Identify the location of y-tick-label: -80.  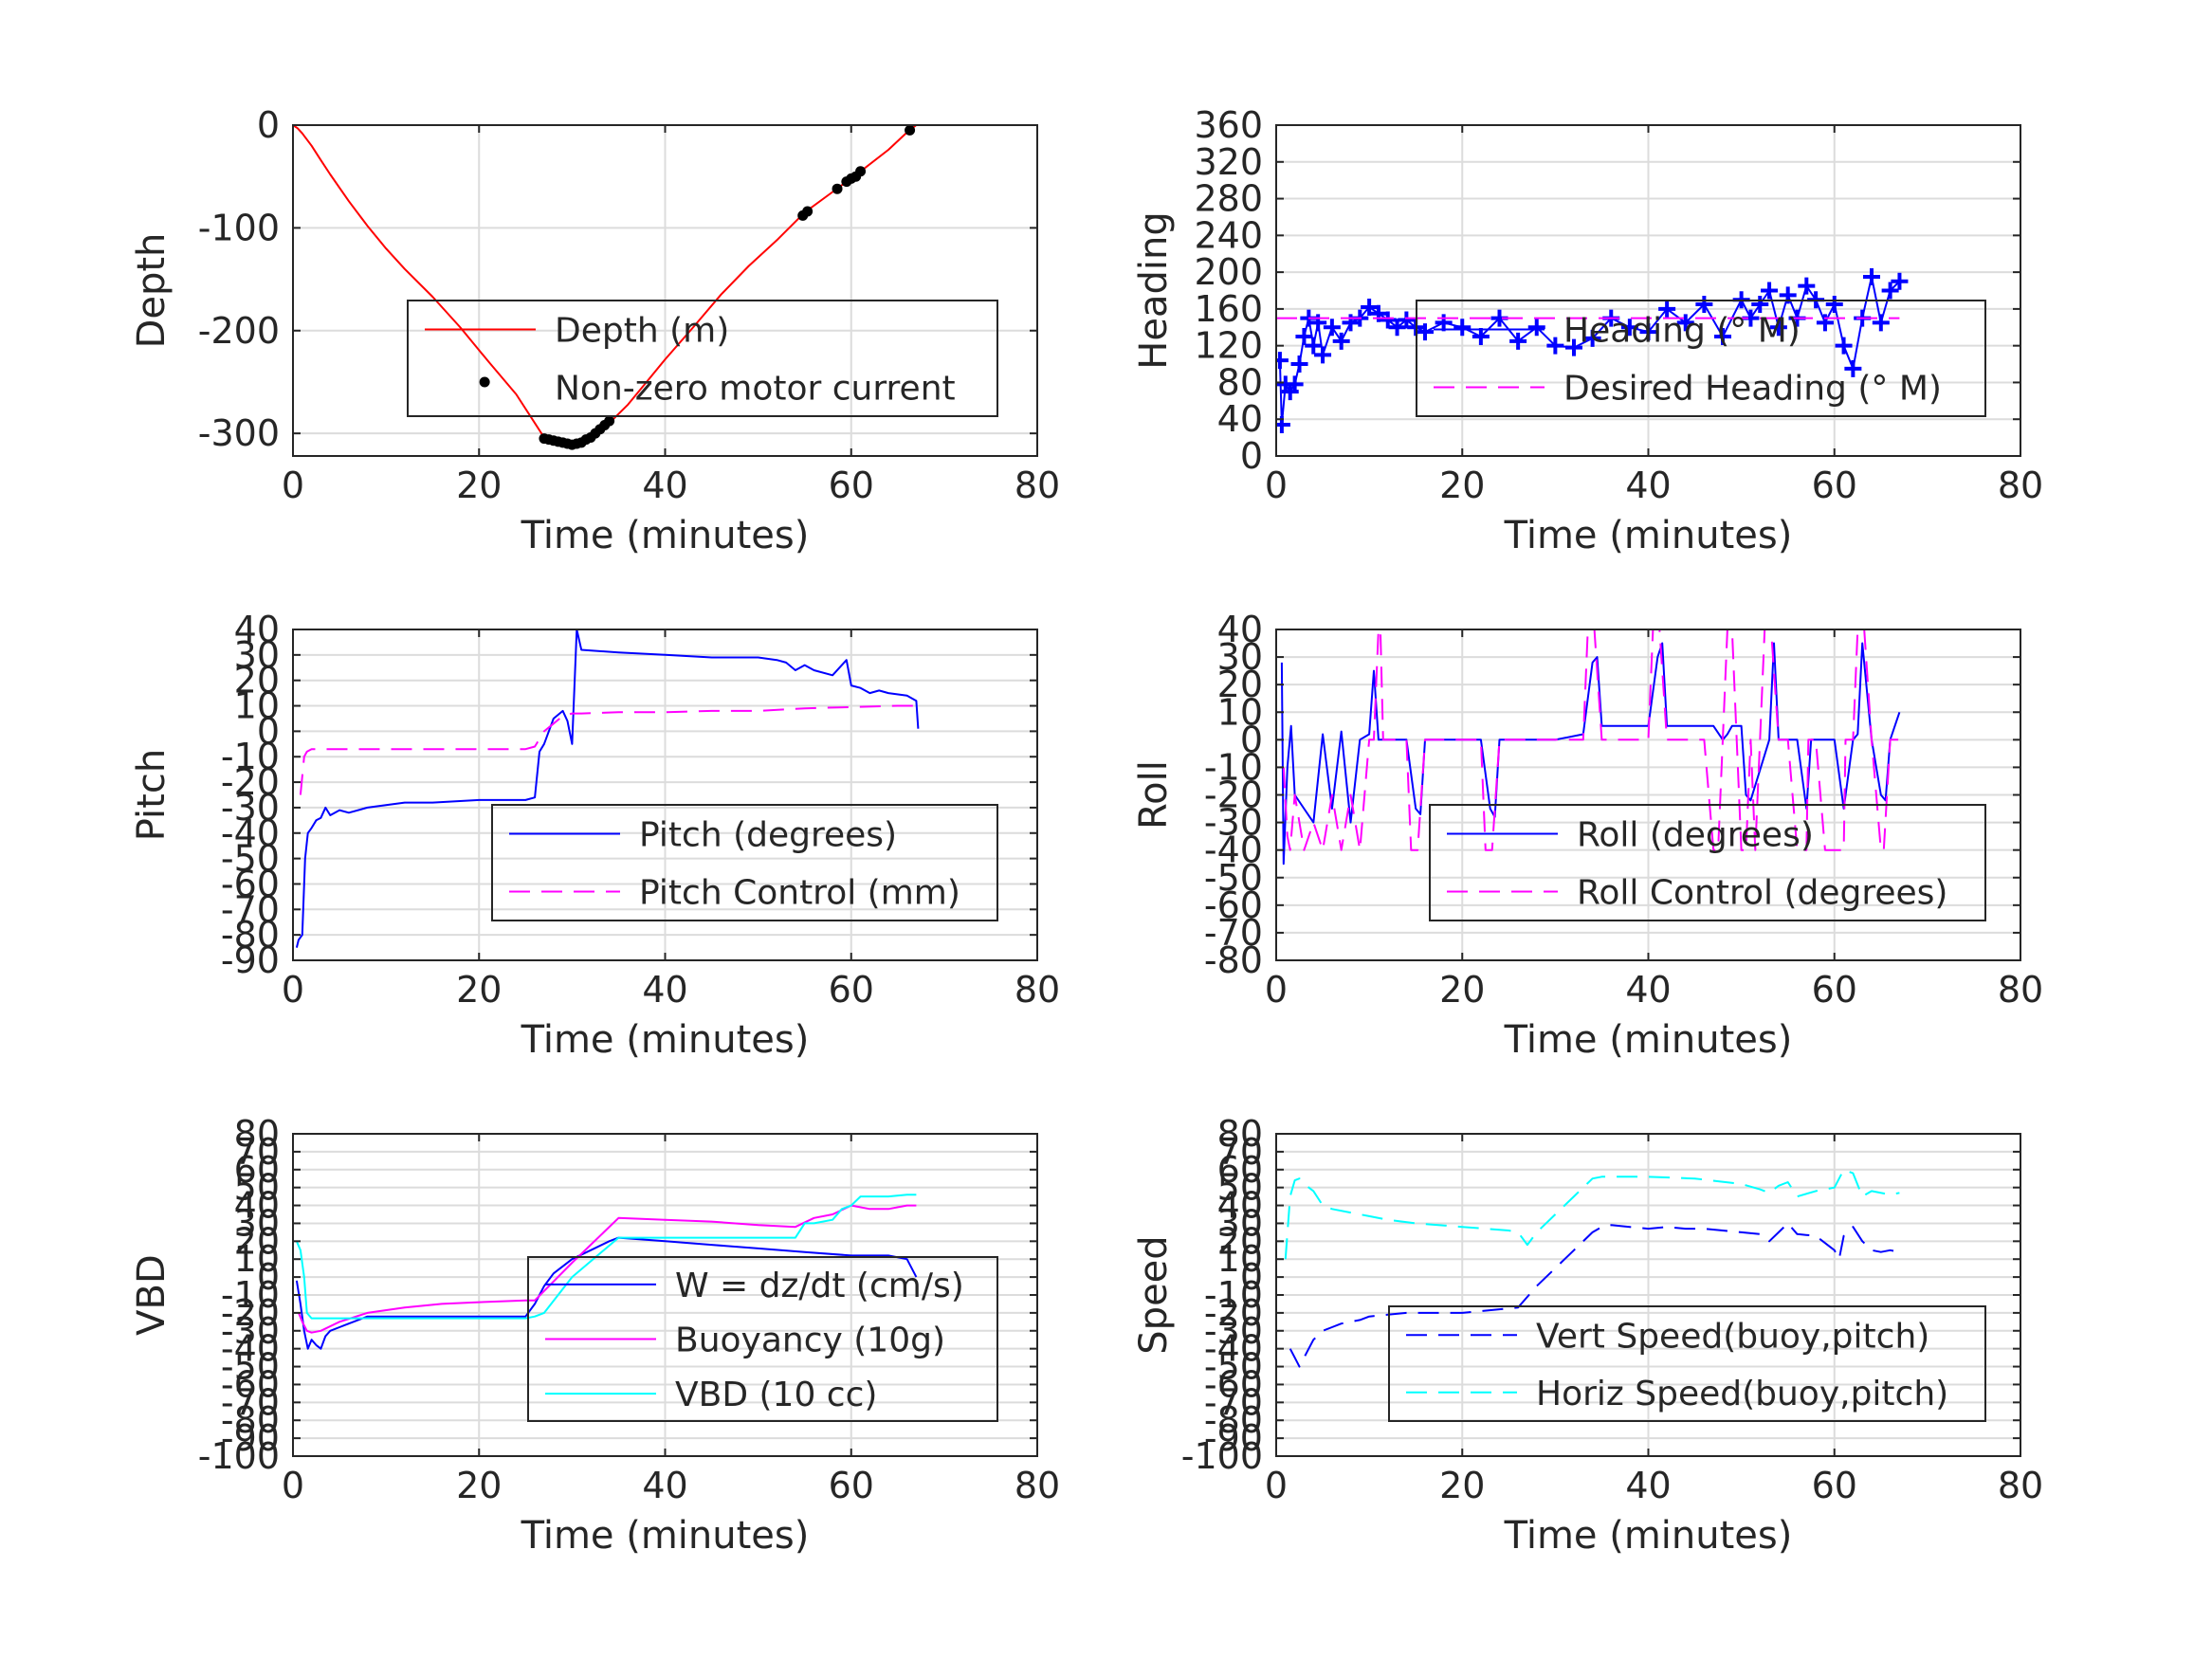
(1233, 960).